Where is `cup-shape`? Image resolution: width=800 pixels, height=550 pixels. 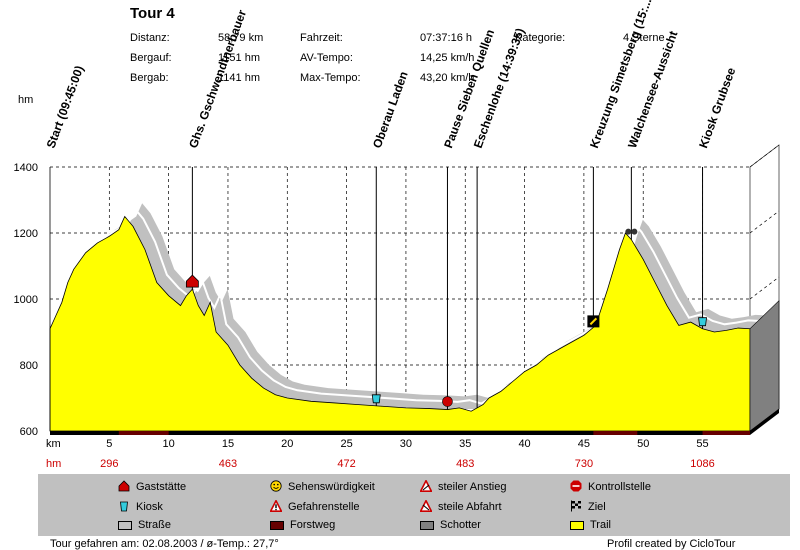 cup-shape is located at coordinates (702, 322).